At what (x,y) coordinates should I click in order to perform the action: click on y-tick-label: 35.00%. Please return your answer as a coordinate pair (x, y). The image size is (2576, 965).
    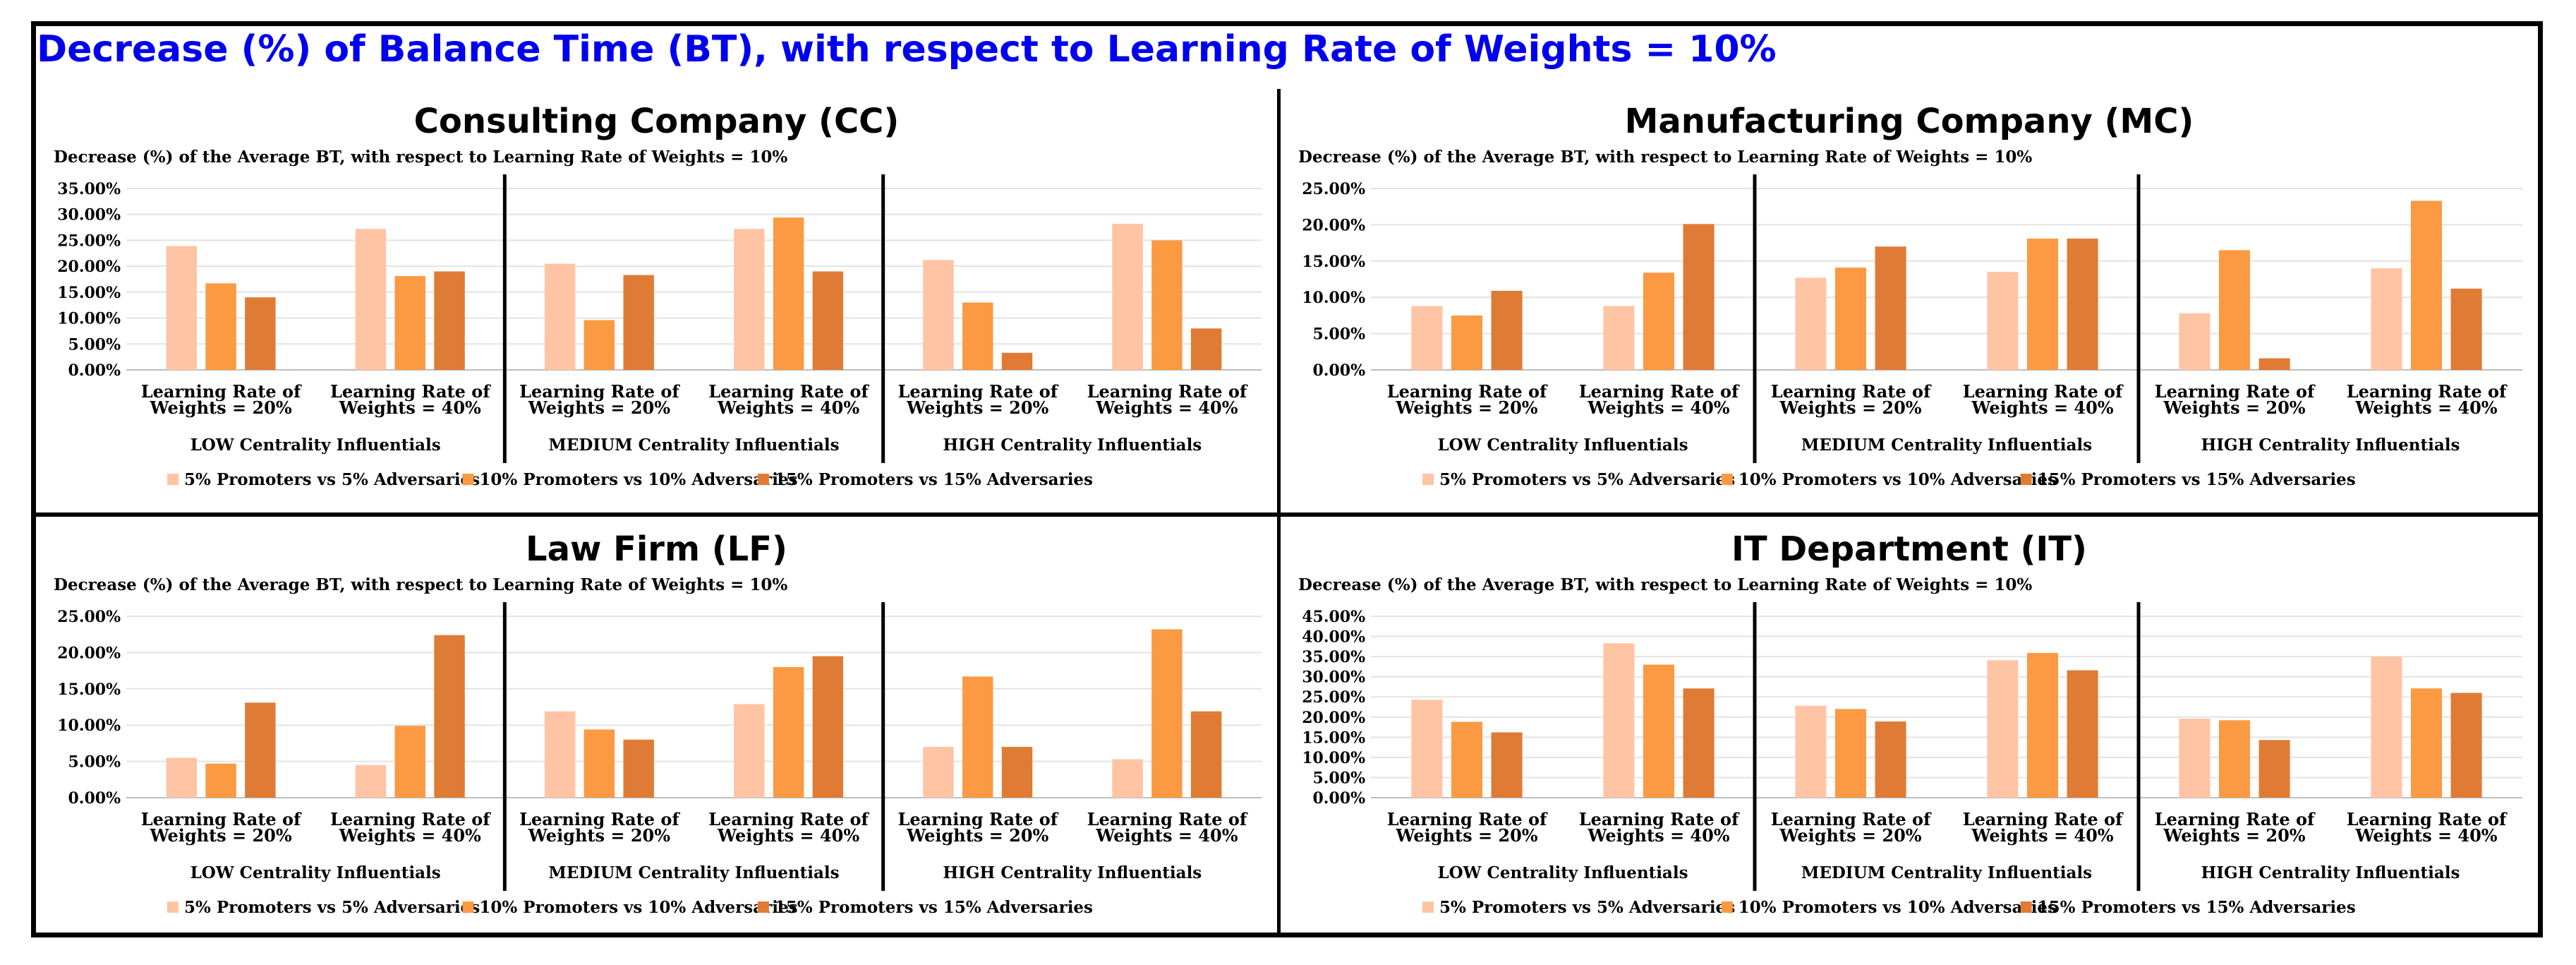
    Looking at the image, I should click on (89, 189).